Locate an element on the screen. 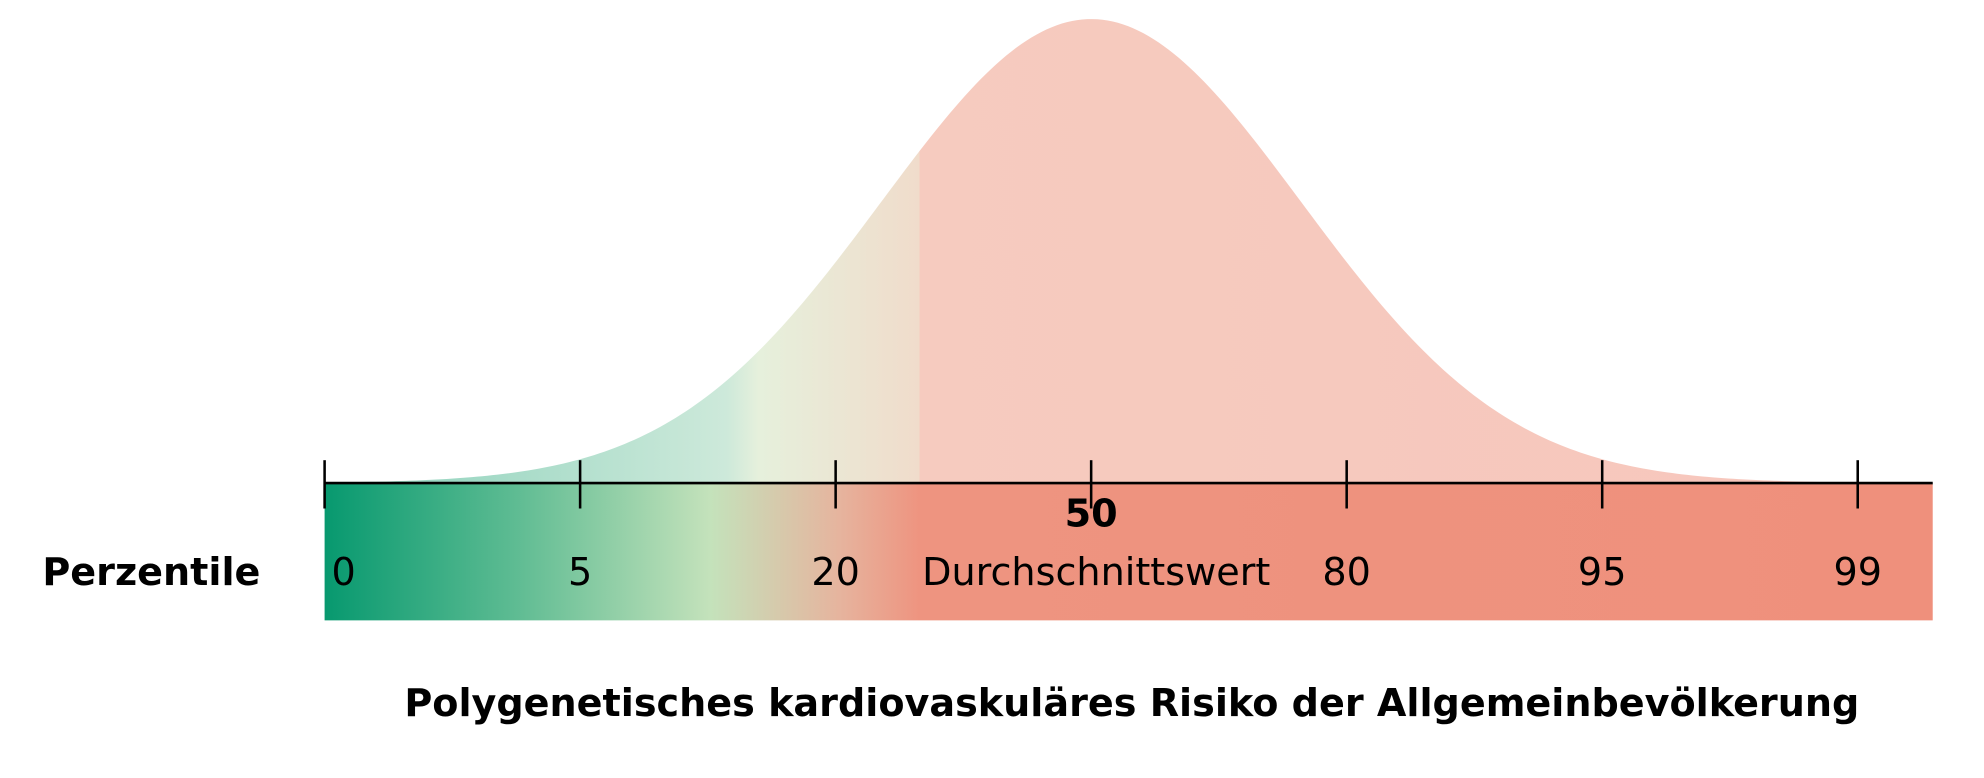 The height and width of the screenshot is (778, 1984). ticks: 0 5 20 50 Durchschnittswert 80 95 99 is located at coordinates (1102, 527).